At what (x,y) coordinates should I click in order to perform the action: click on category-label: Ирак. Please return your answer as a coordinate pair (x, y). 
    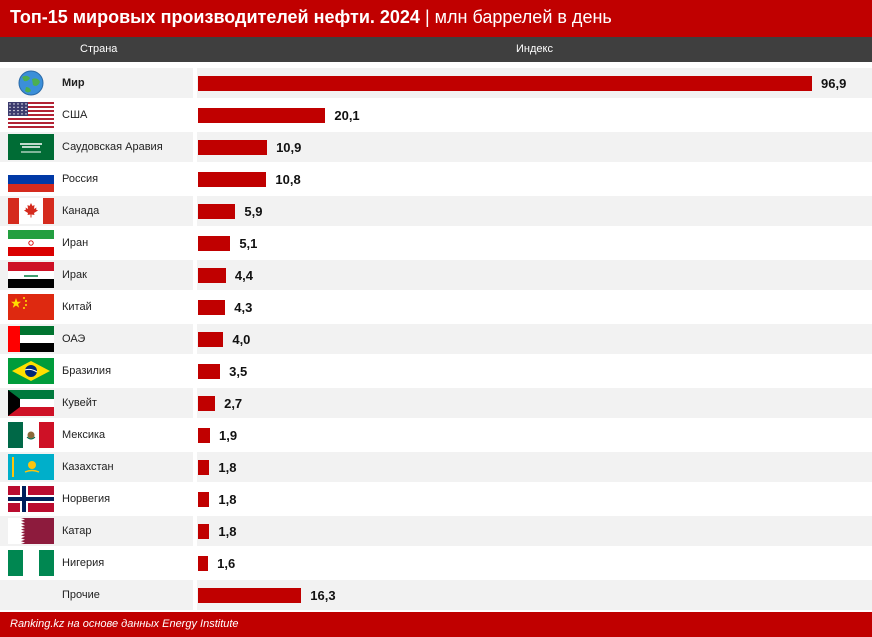
    Looking at the image, I should click on (74, 275).